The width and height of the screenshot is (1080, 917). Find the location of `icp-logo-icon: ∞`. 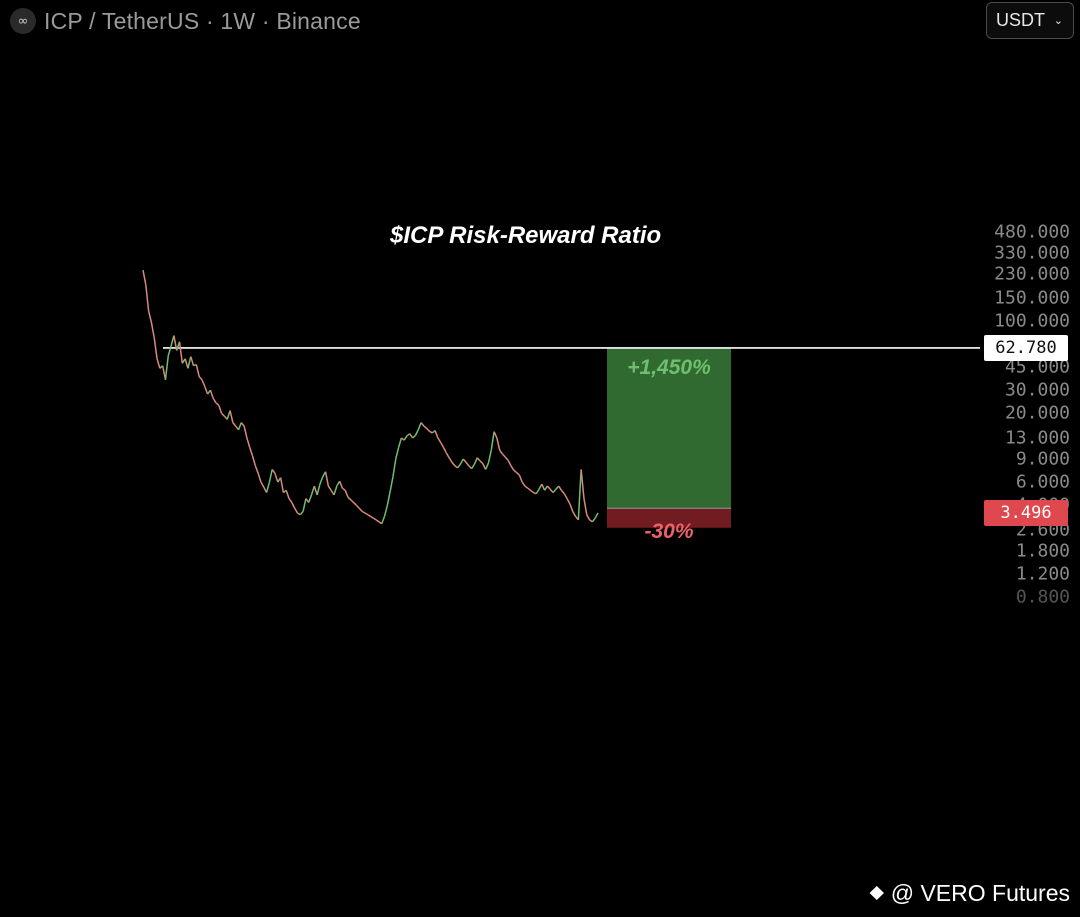

icp-logo-icon: ∞ is located at coordinates (23, 21).